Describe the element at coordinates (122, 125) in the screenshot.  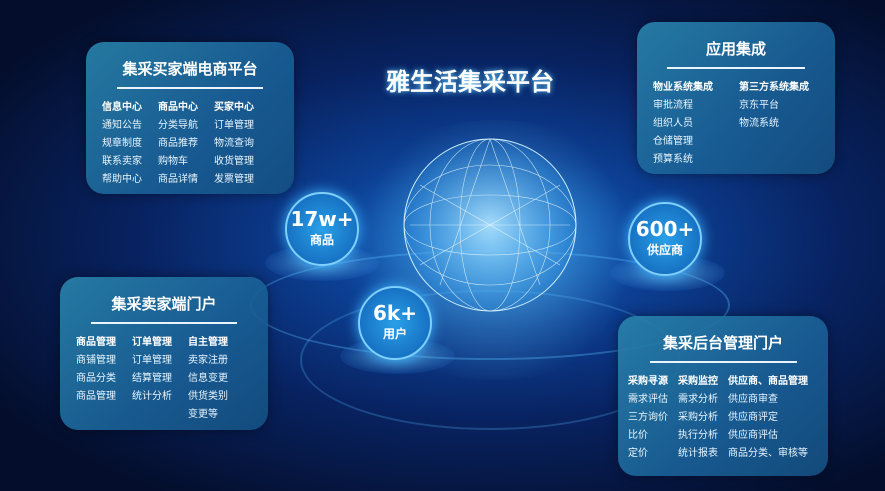
I see `item: 通知公告` at that location.